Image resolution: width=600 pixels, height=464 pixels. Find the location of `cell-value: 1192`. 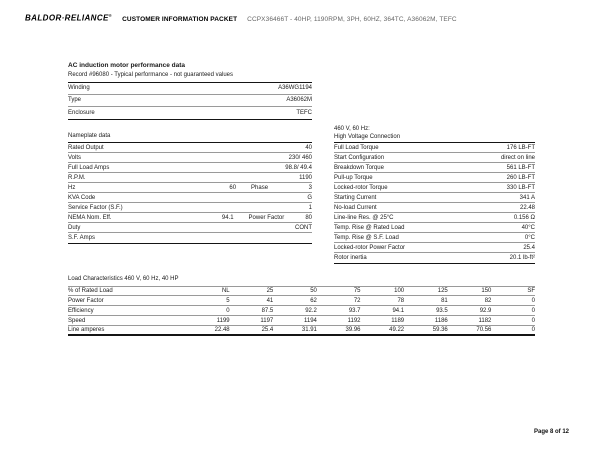

cell-value: 1192 is located at coordinates (354, 320).